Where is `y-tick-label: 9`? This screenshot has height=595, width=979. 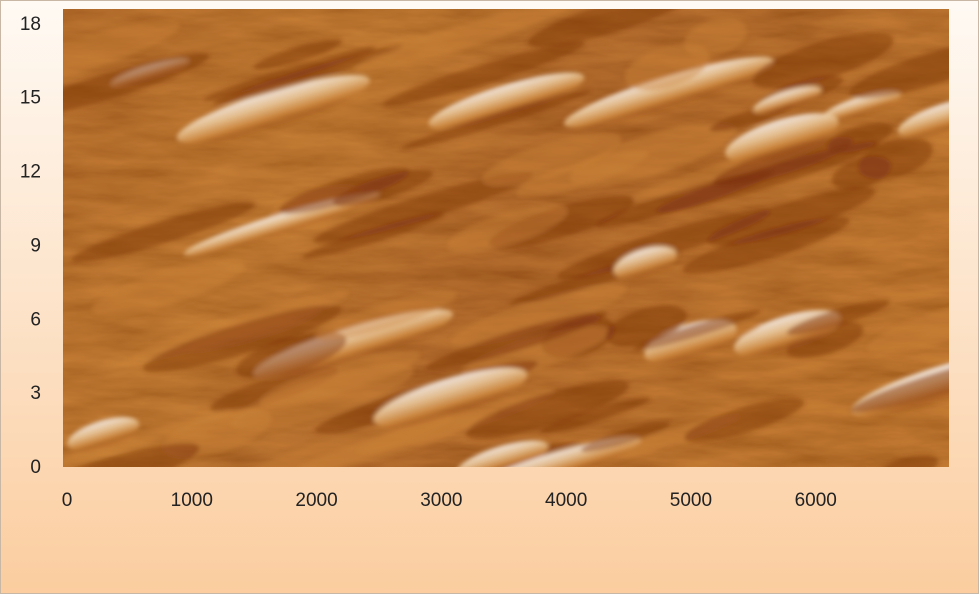 y-tick-label: 9 is located at coordinates (35, 245).